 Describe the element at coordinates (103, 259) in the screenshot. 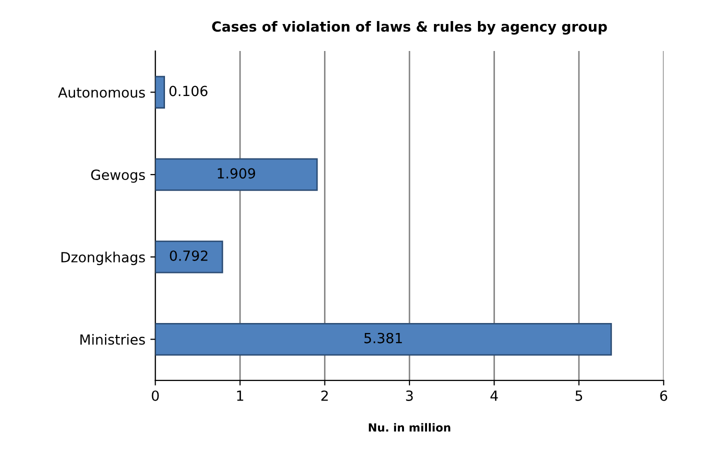

I see `y-tick-label: Dzongkhags` at that location.